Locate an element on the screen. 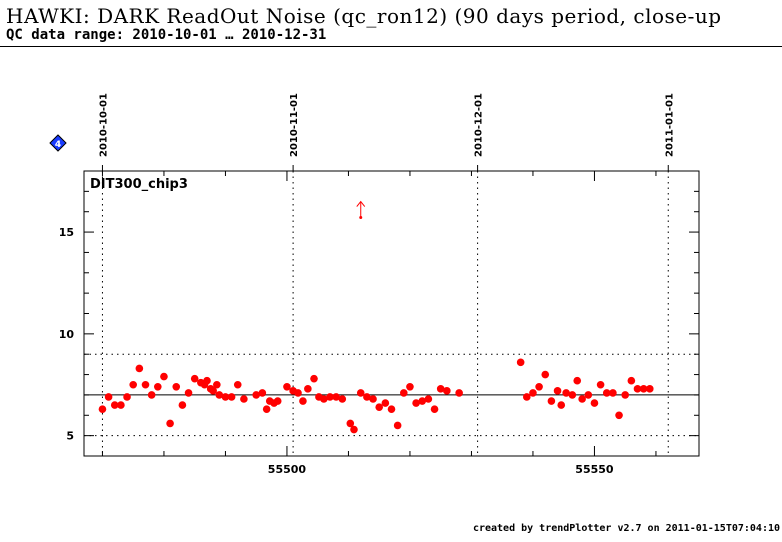  date-label: 2010-11-01 is located at coordinates (294, 125).